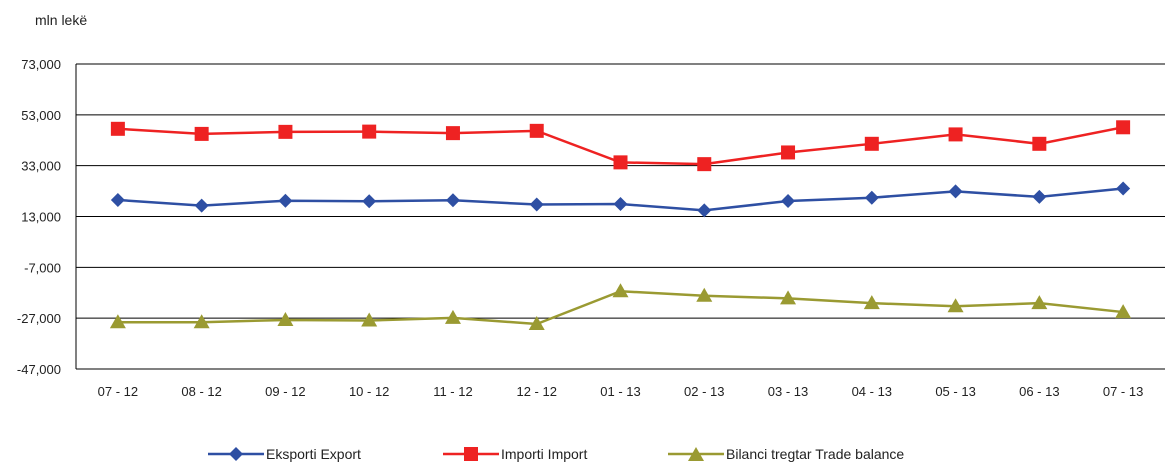 This screenshot has height=470, width=1171. What do you see at coordinates (544, 454) in the screenshot?
I see `legend-import-label: Importi Import` at bounding box center [544, 454].